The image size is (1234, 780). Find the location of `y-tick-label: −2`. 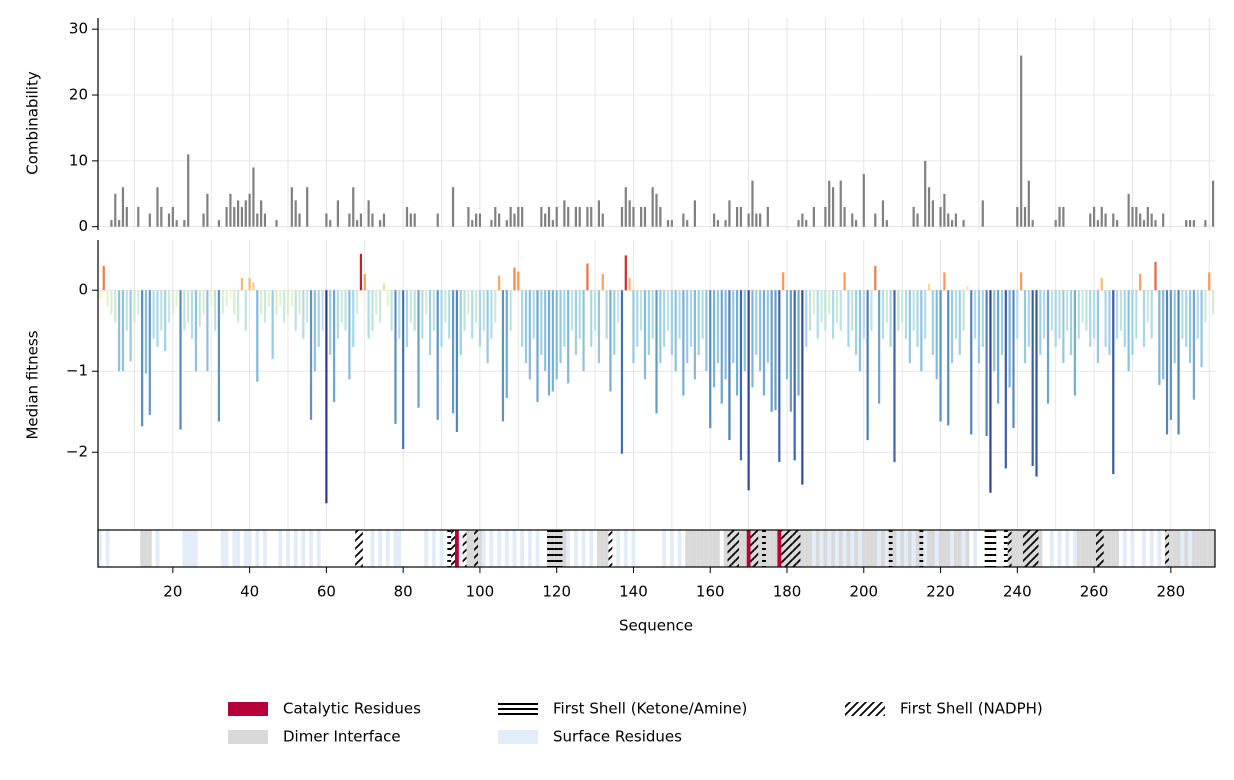

y-tick-label: −2 is located at coordinates (77, 452).